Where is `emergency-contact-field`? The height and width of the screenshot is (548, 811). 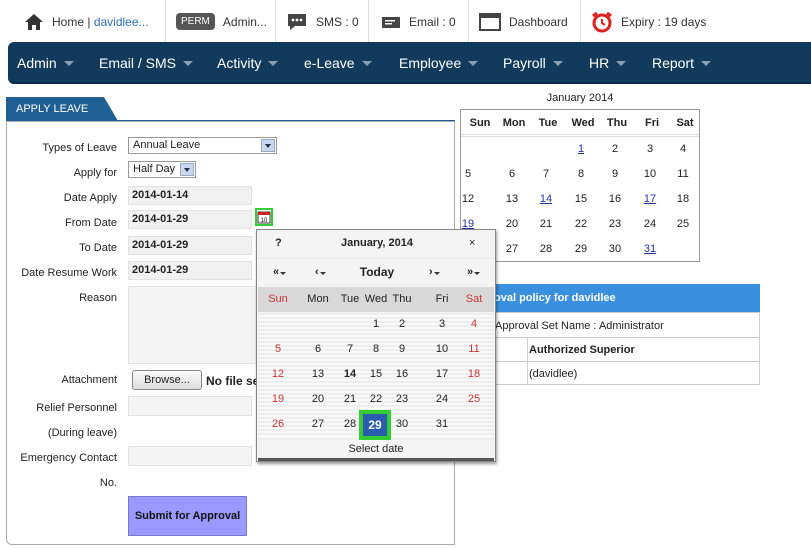 emergency-contact-field is located at coordinates (190, 456).